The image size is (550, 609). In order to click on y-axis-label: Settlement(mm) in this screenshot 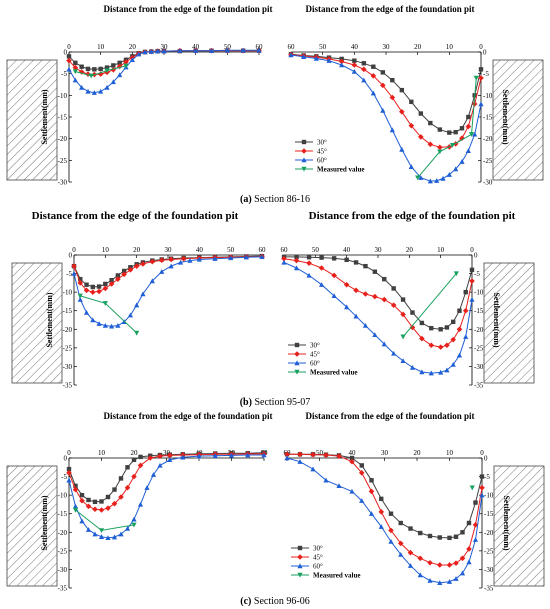, I will do `click(44, 522)`.